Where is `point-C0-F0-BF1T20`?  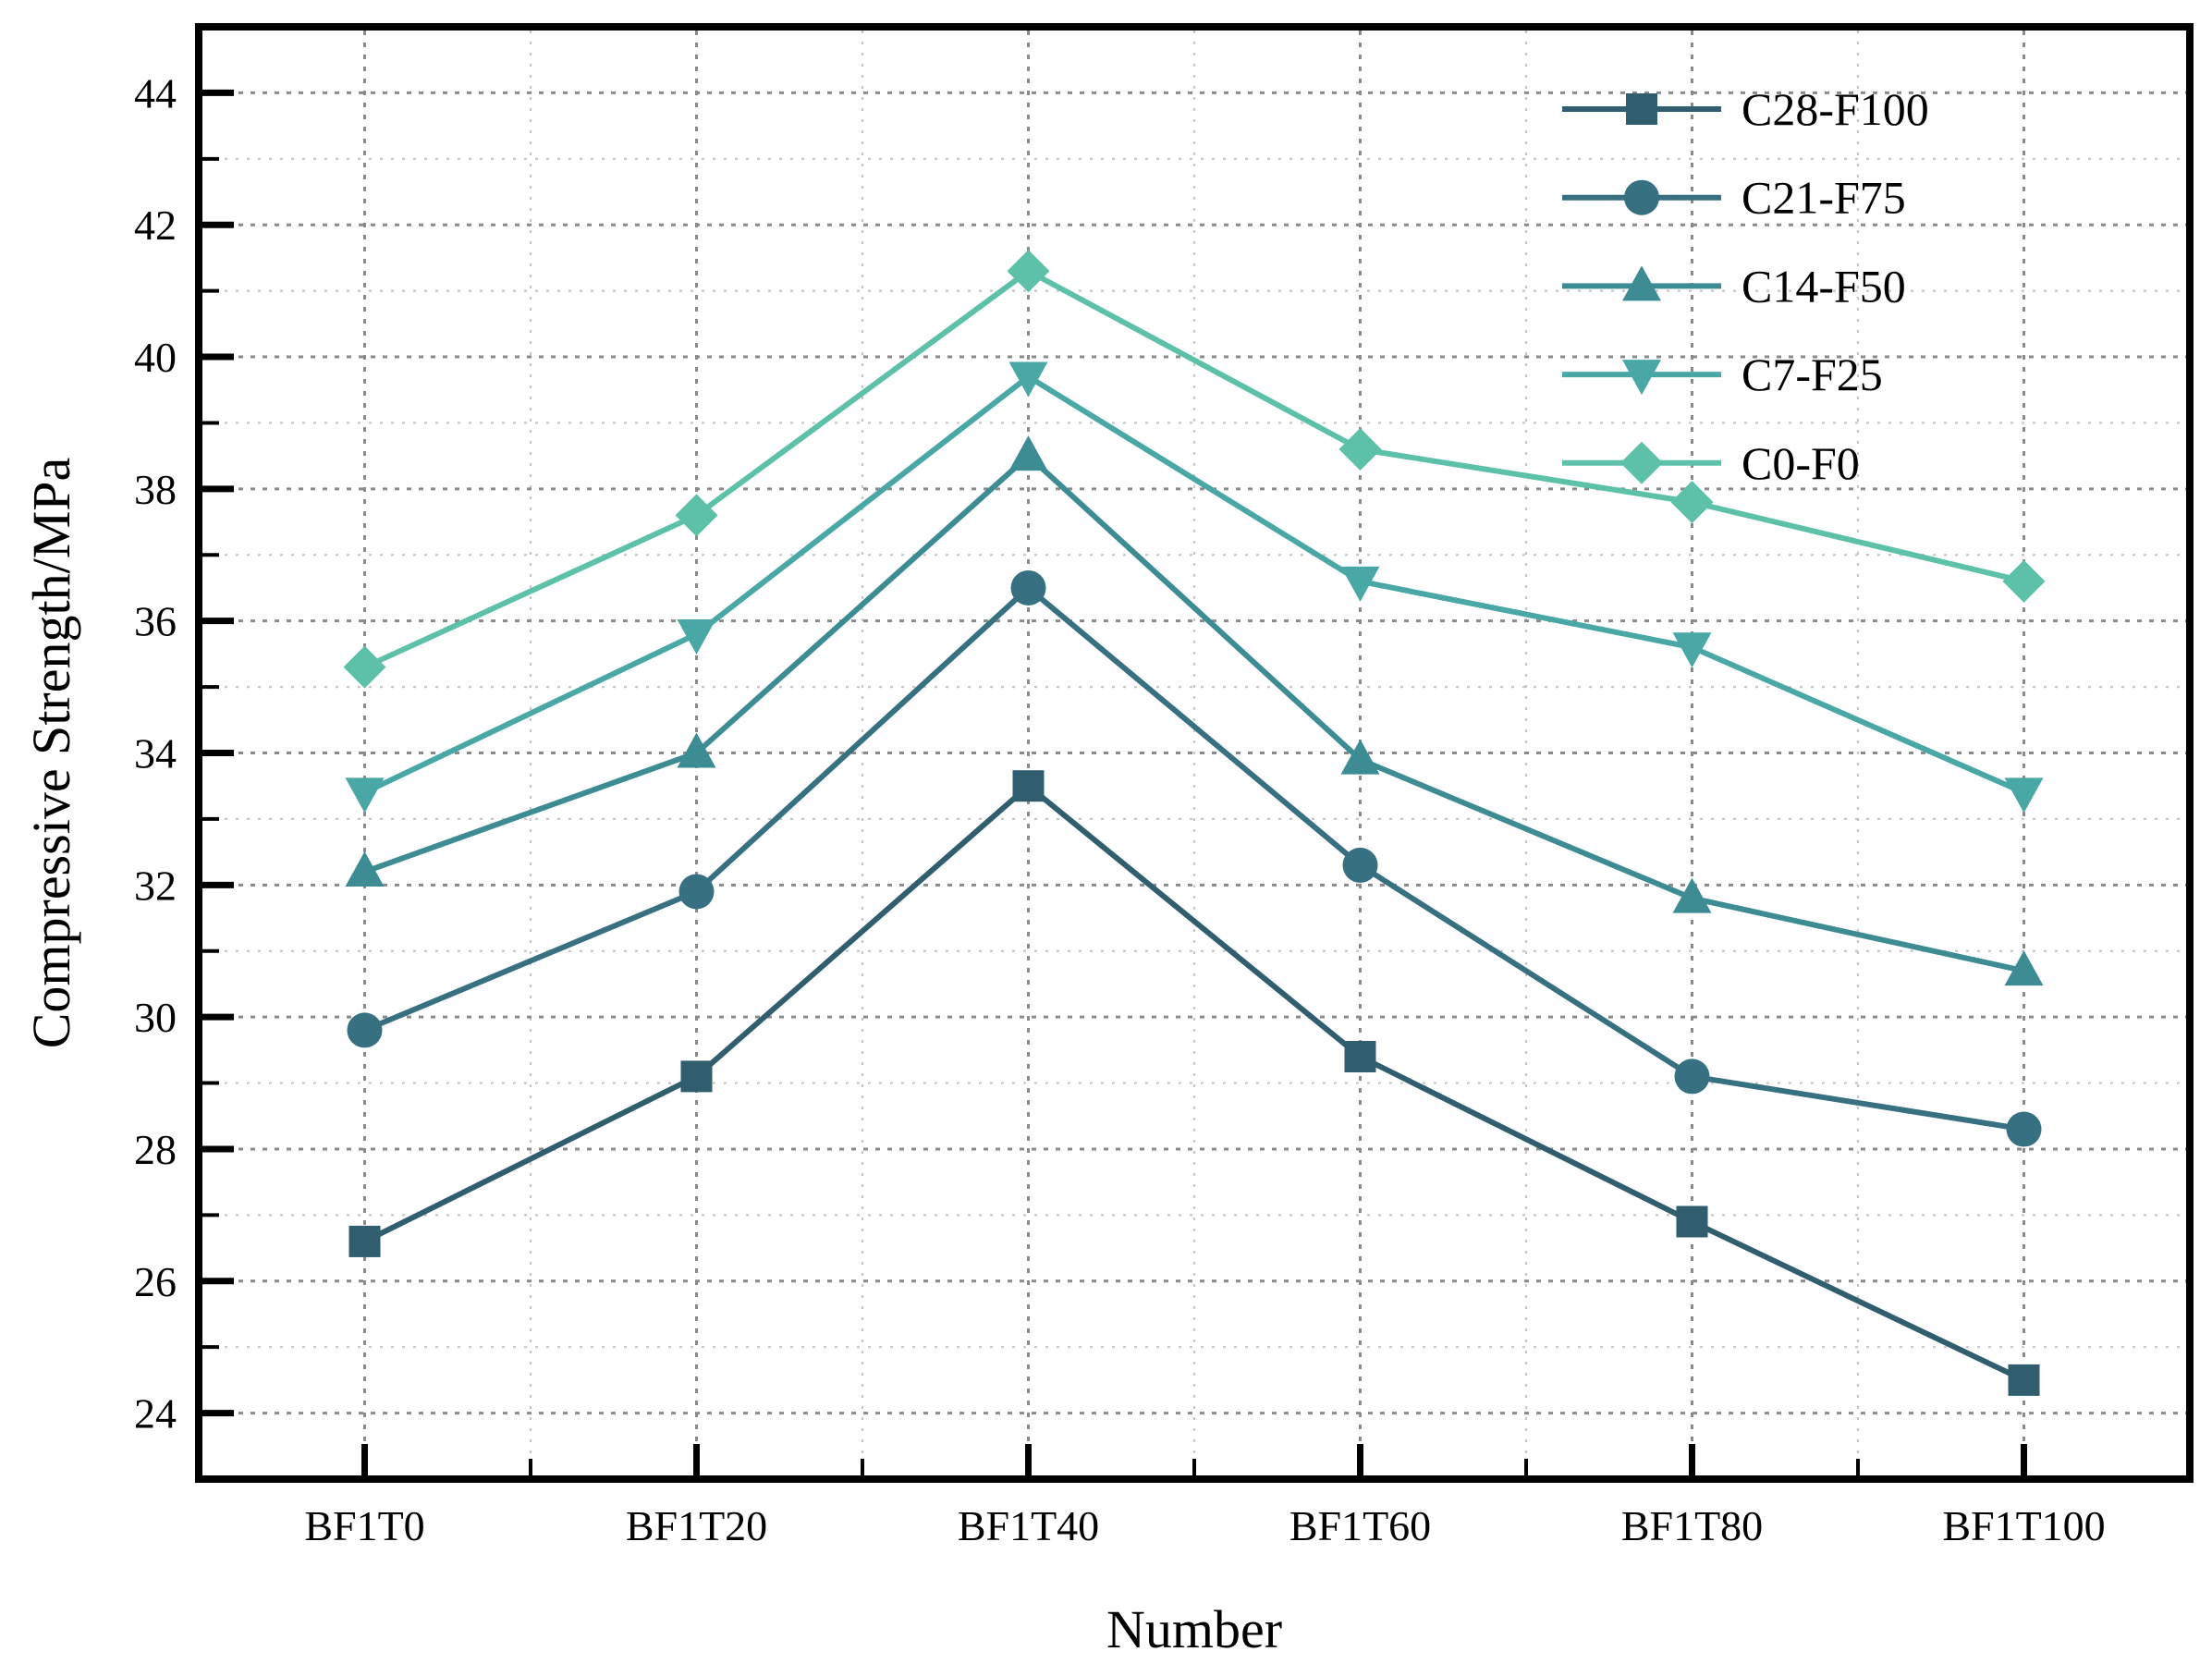
point-C0-F0-BF1T20 is located at coordinates (696, 515).